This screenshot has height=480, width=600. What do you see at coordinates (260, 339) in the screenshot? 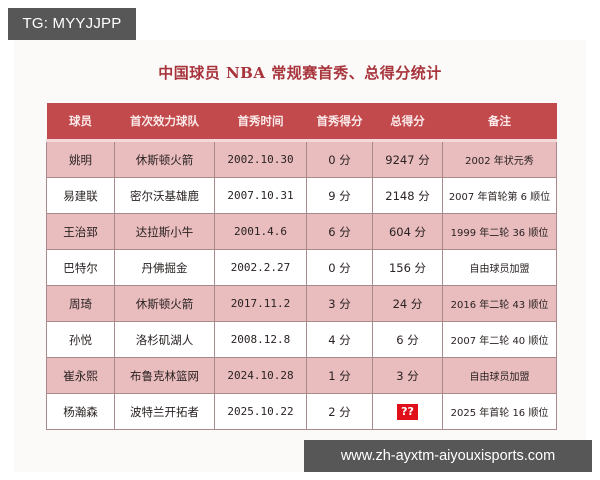
I see `cell-debut-date: 2008.12.8` at bounding box center [260, 339].